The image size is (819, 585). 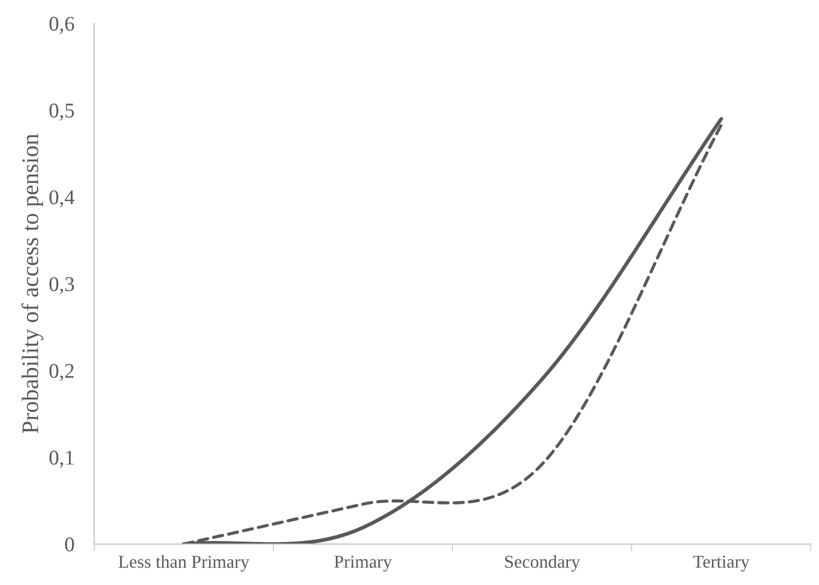 I want to click on y-tick-label: 0,4, so click(x=61, y=199).